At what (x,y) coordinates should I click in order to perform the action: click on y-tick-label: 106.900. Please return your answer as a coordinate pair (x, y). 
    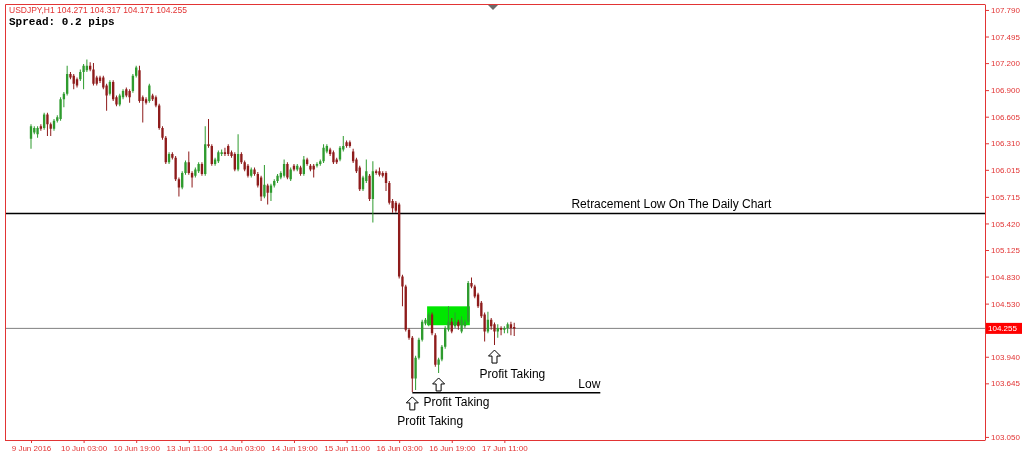
    Looking at the image, I should click on (1006, 91).